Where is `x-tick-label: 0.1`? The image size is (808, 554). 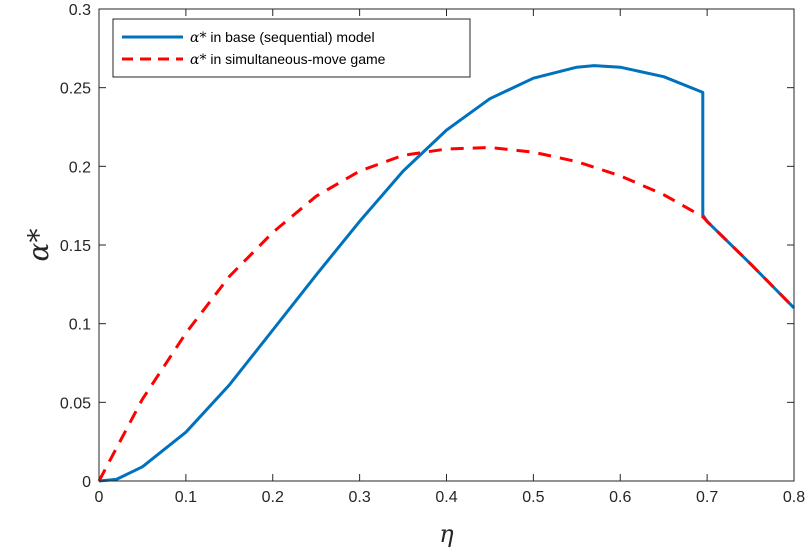
x-tick-label: 0.1 is located at coordinates (186, 497).